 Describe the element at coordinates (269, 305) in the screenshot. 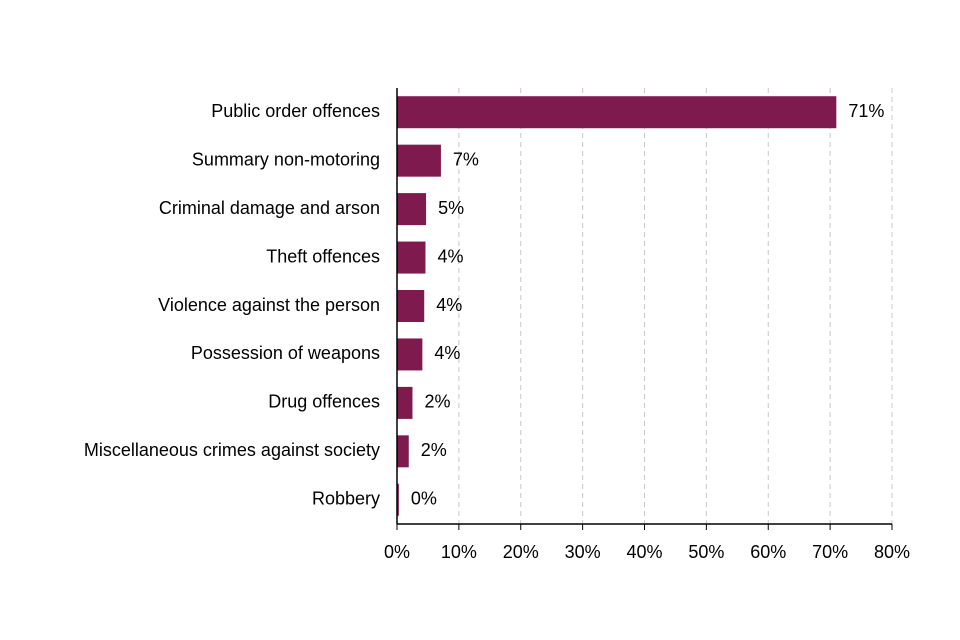

I see `category-label: Violence against the person` at that location.